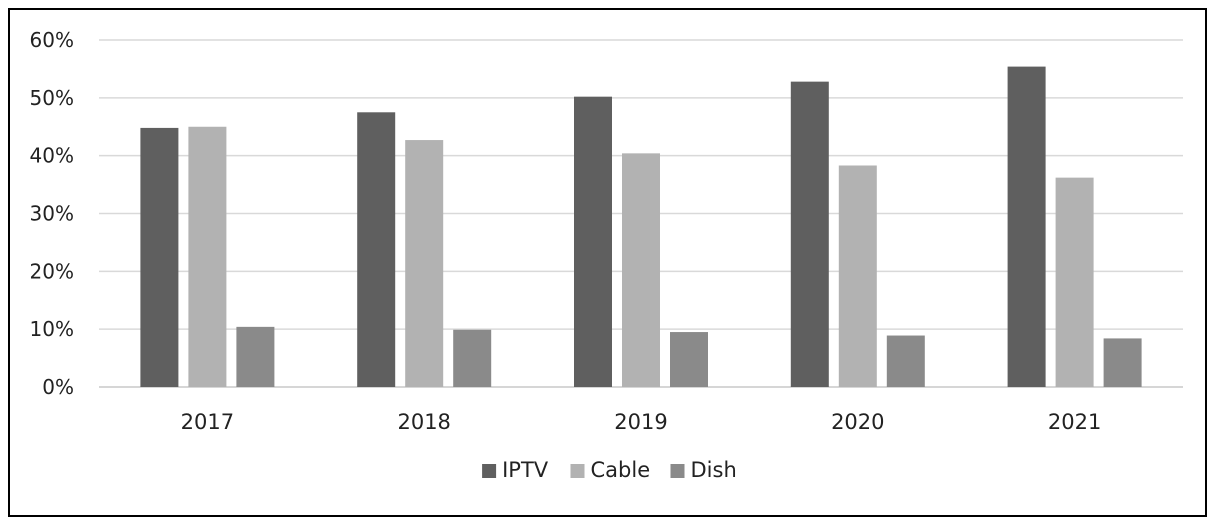  What do you see at coordinates (159, 257) in the screenshot?
I see `bar-iptv-2017` at bounding box center [159, 257].